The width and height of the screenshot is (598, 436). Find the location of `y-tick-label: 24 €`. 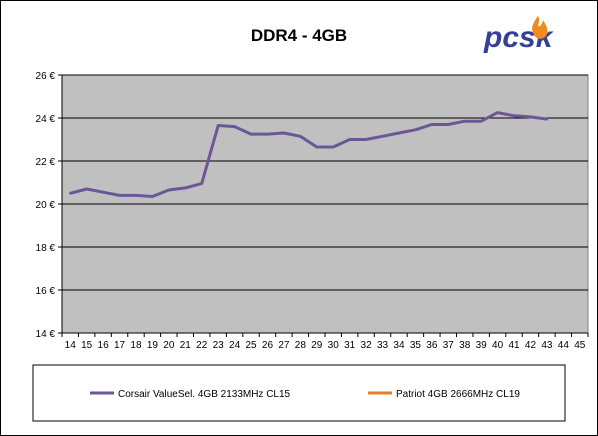

y-tick-label: 24 € is located at coordinates (46, 119).